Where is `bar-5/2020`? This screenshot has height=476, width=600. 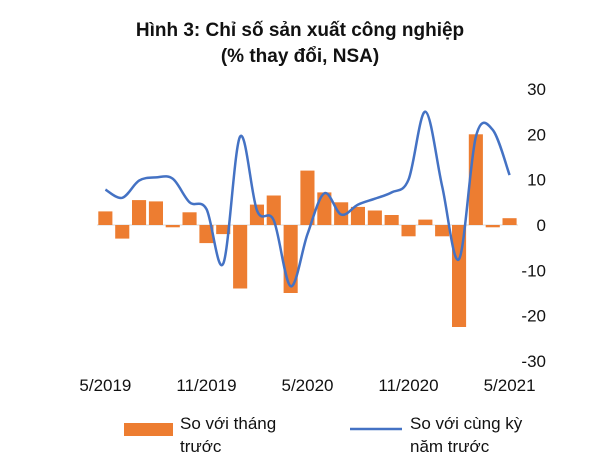 bar-5/2020 is located at coordinates (307, 197).